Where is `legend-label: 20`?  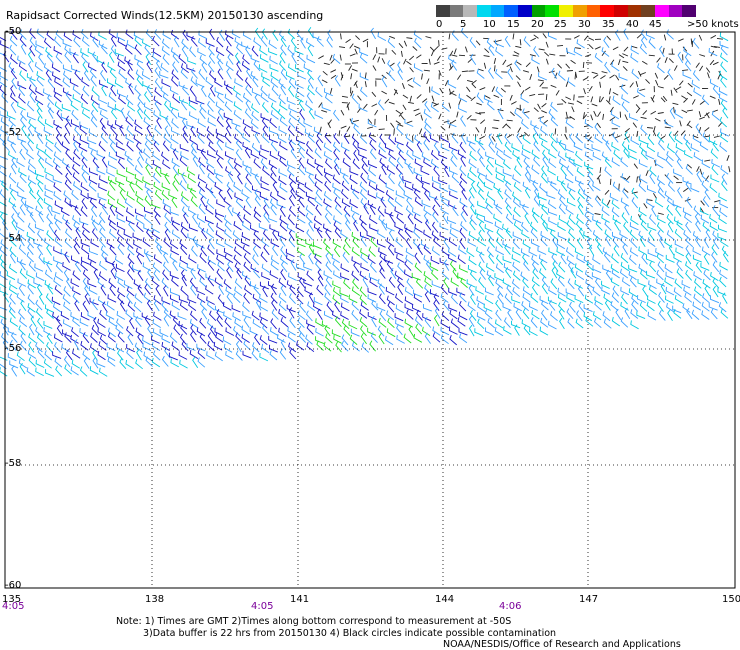 legend-label: 20 is located at coordinates (537, 24).